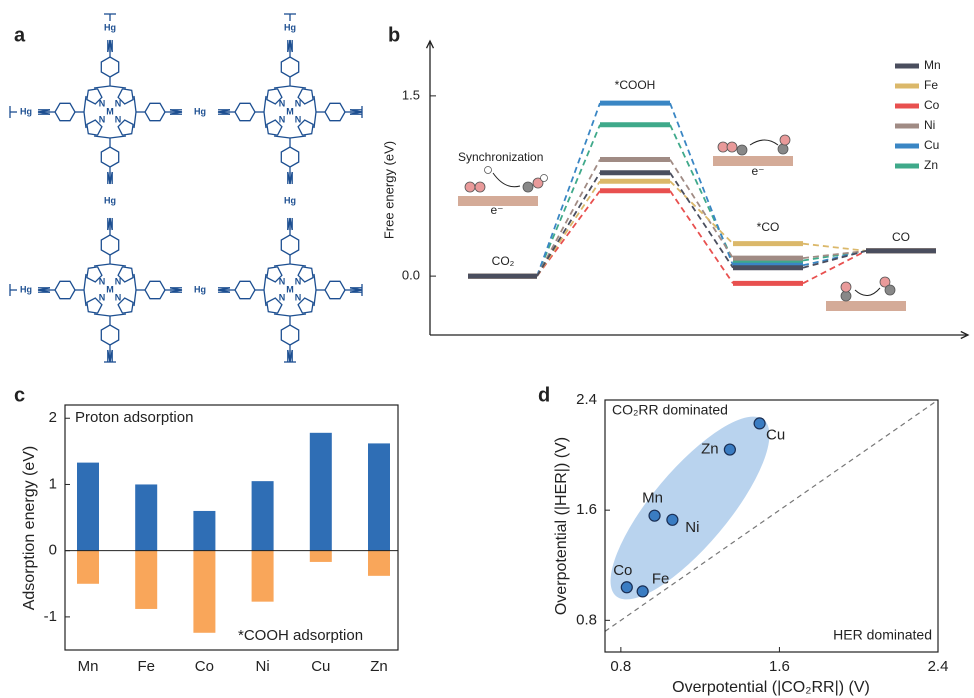 The width and height of the screenshot is (974, 698). I want to click on y-axis-label: Free energy (eV), so click(388, 190).